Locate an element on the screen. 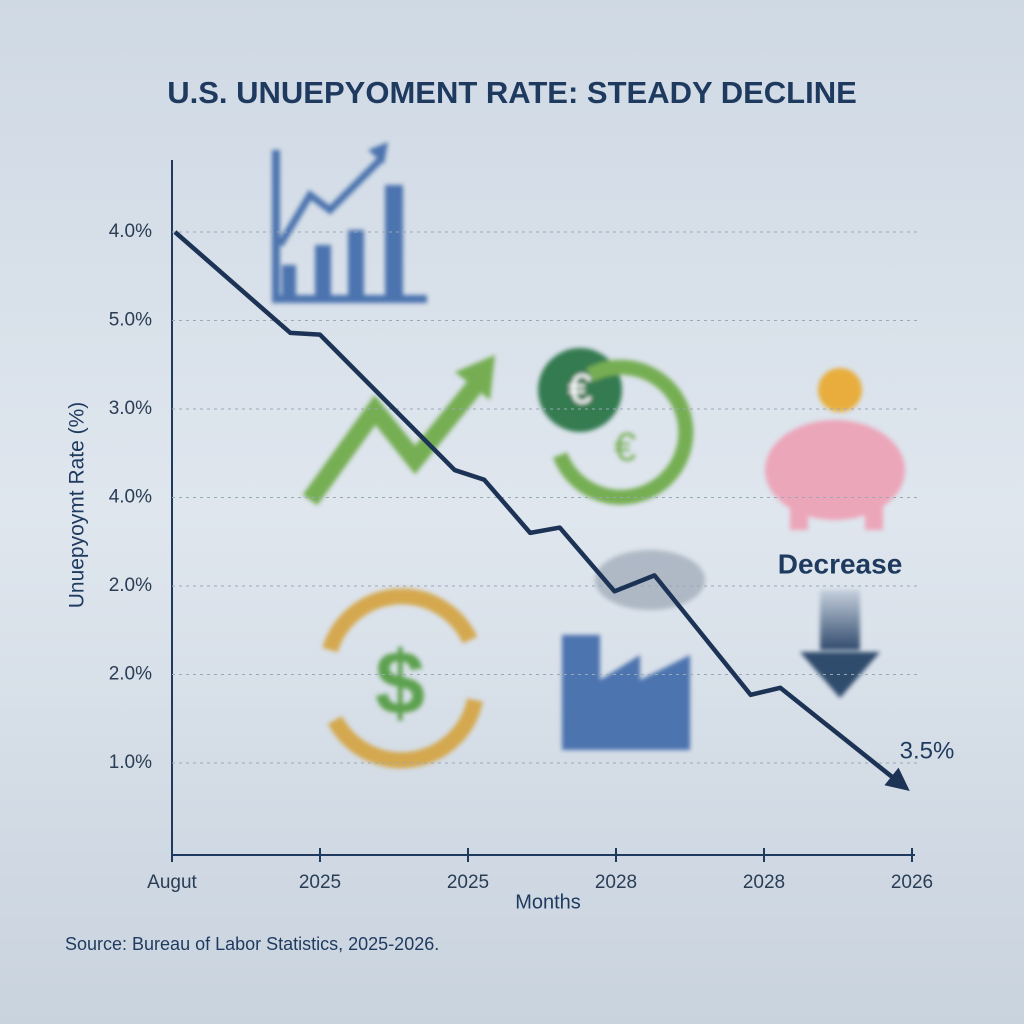  y-tick-label: 3.0% is located at coordinates (130, 408).